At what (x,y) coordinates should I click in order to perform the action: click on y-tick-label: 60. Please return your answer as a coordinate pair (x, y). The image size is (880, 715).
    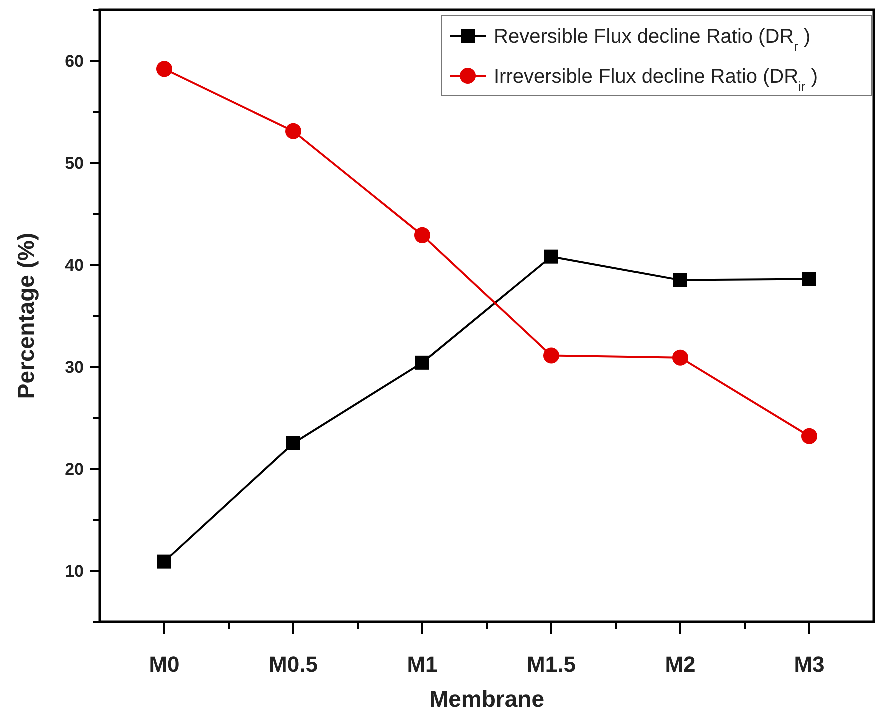
    Looking at the image, I should click on (74, 61).